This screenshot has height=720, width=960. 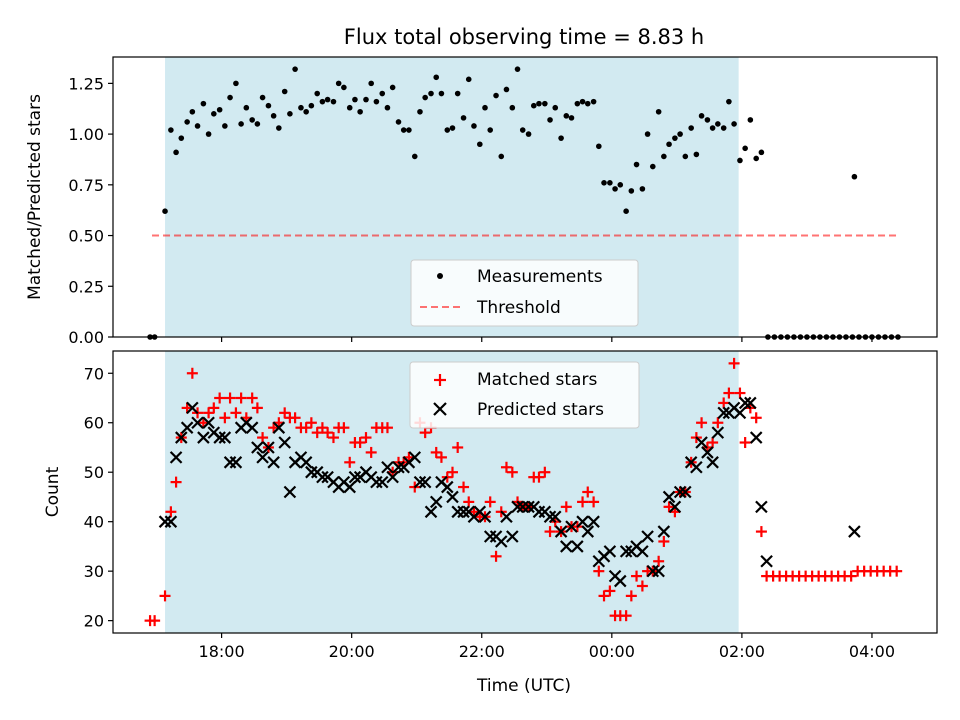 What do you see at coordinates (352, 651) in the screenshot?
I see `x-tick-label: 20:00` at bounding box center [352, 651].